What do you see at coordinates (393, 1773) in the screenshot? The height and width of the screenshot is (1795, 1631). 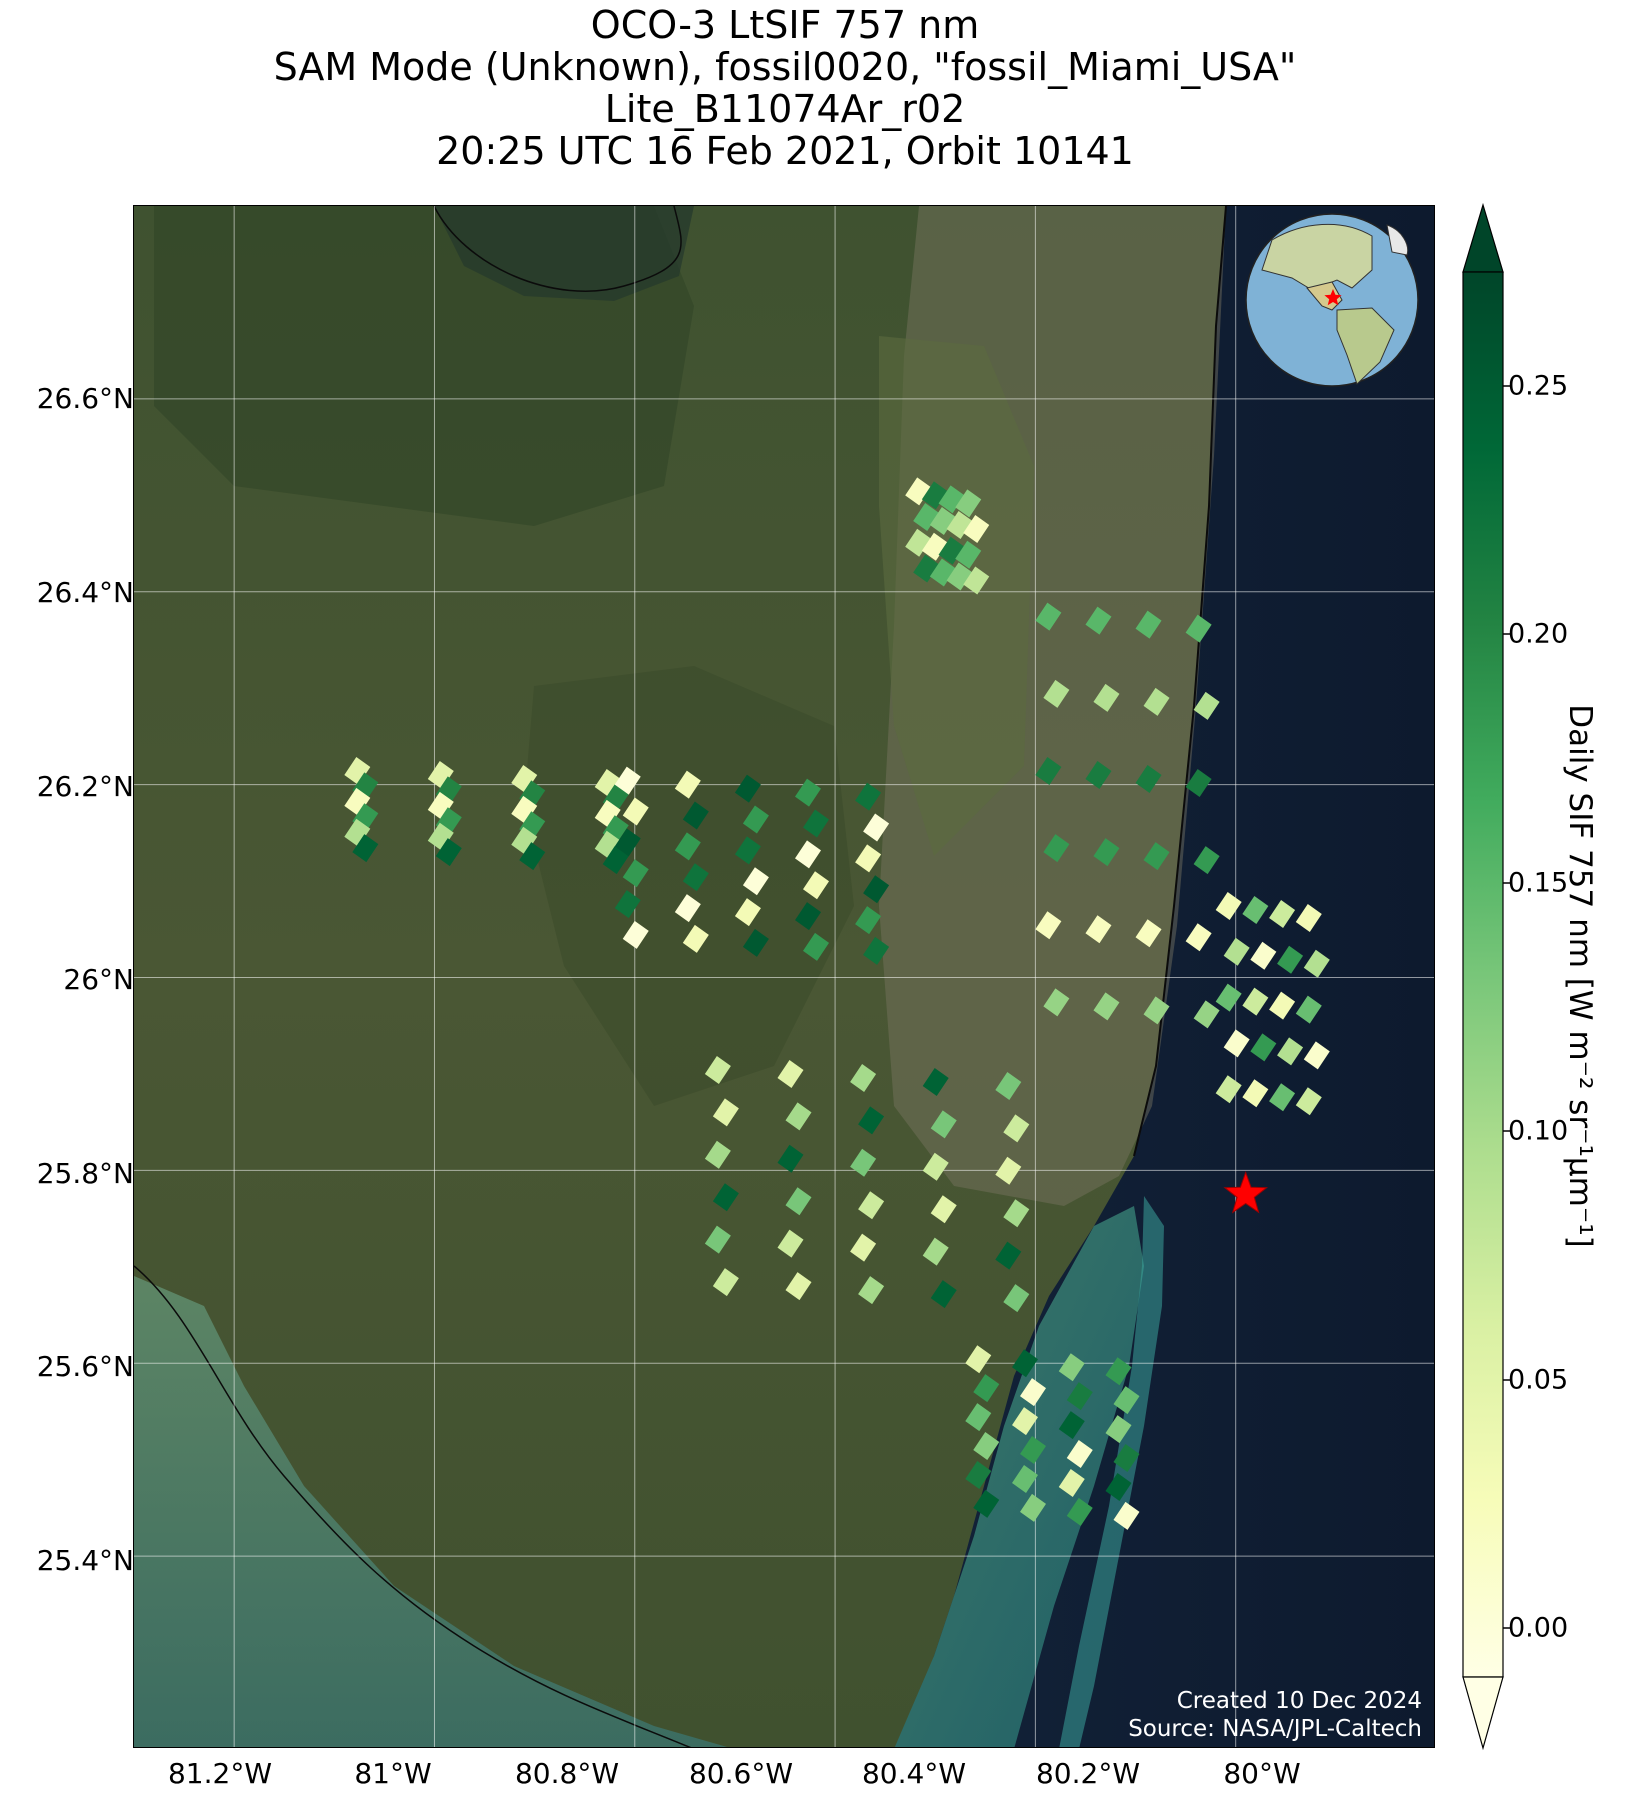 I see `lon-tick-81.0: 81°W` at bounding box center [393, 1773].